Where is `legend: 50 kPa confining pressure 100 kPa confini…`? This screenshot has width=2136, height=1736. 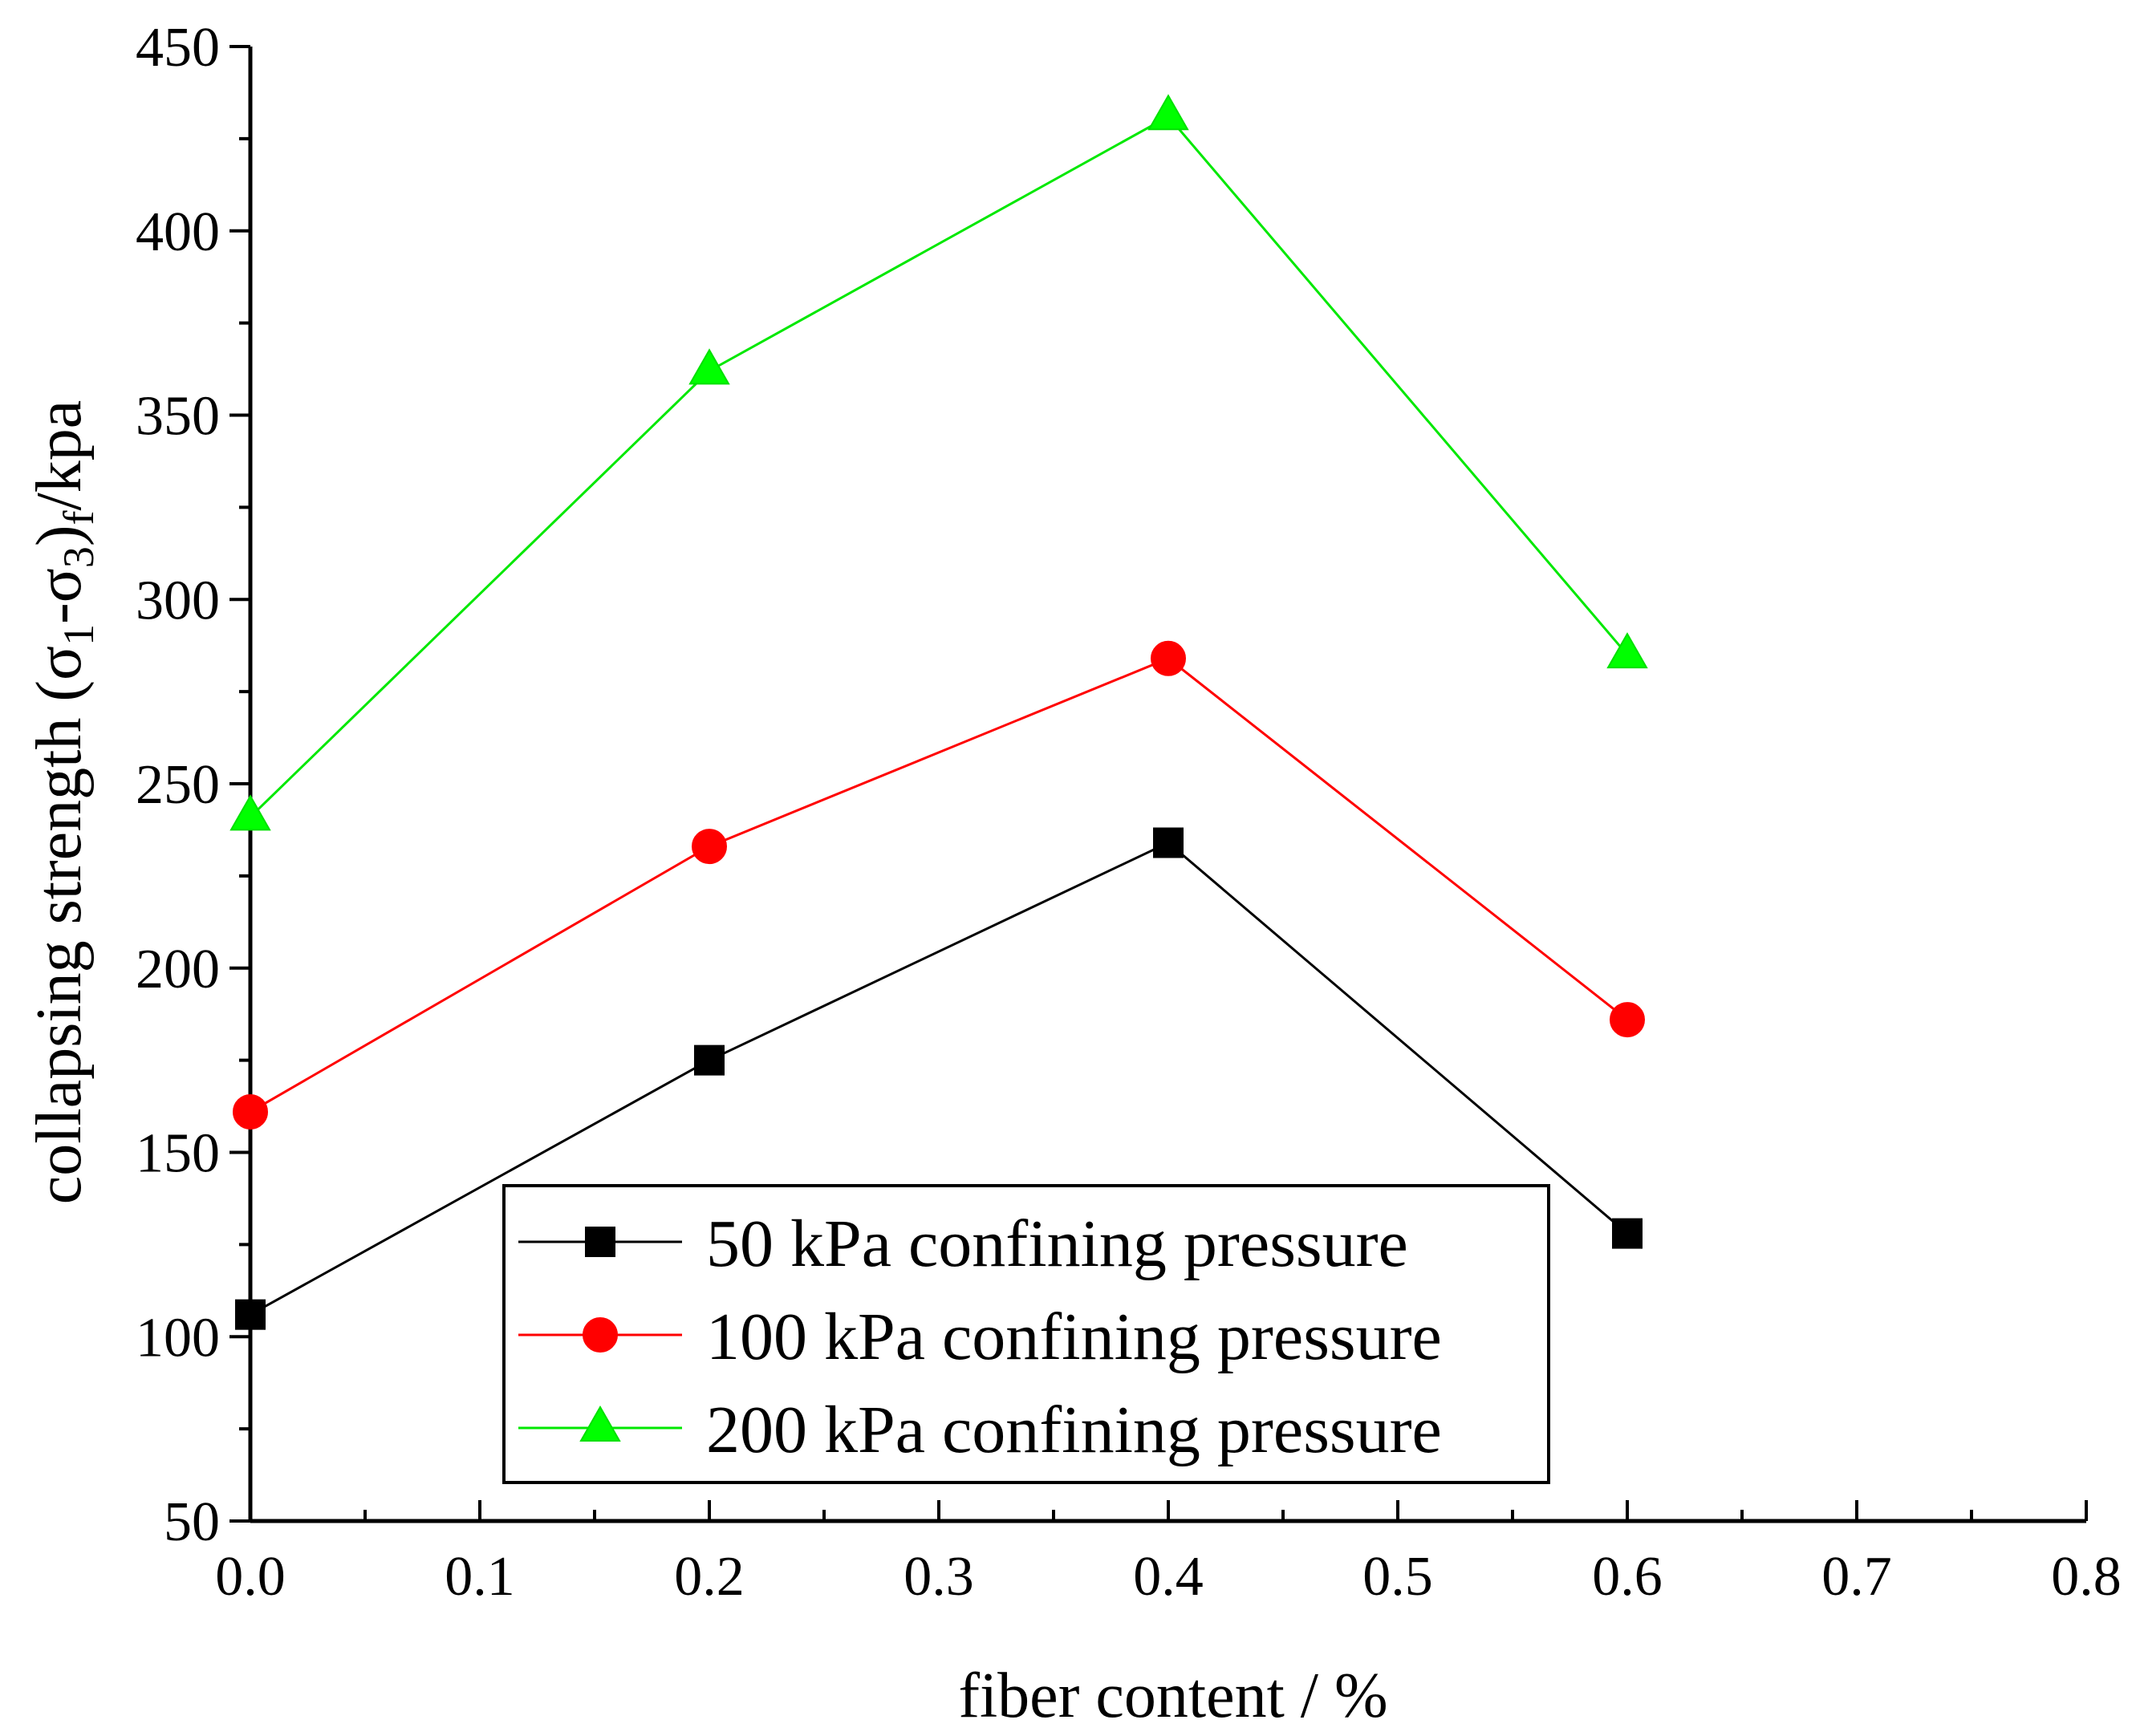
legend: 50 kPa confining pressure 100 kPa confini… is located at coordinates (1026, 1334).